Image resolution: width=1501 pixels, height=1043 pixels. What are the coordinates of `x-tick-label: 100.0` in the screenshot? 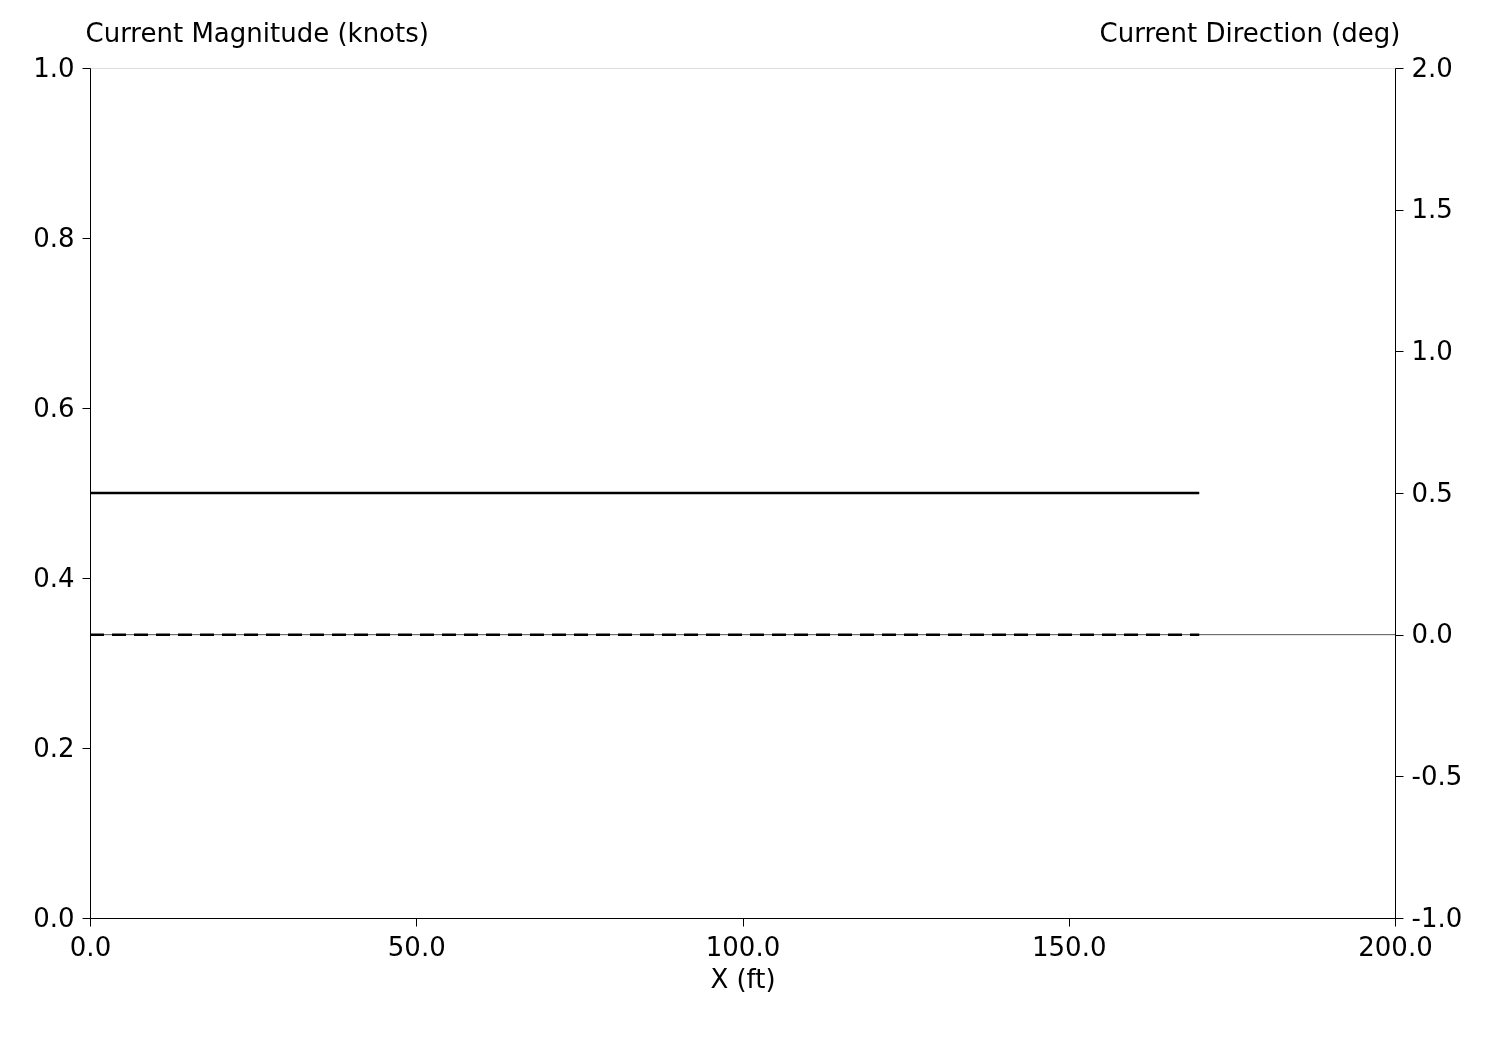 It's located at (743, 946).